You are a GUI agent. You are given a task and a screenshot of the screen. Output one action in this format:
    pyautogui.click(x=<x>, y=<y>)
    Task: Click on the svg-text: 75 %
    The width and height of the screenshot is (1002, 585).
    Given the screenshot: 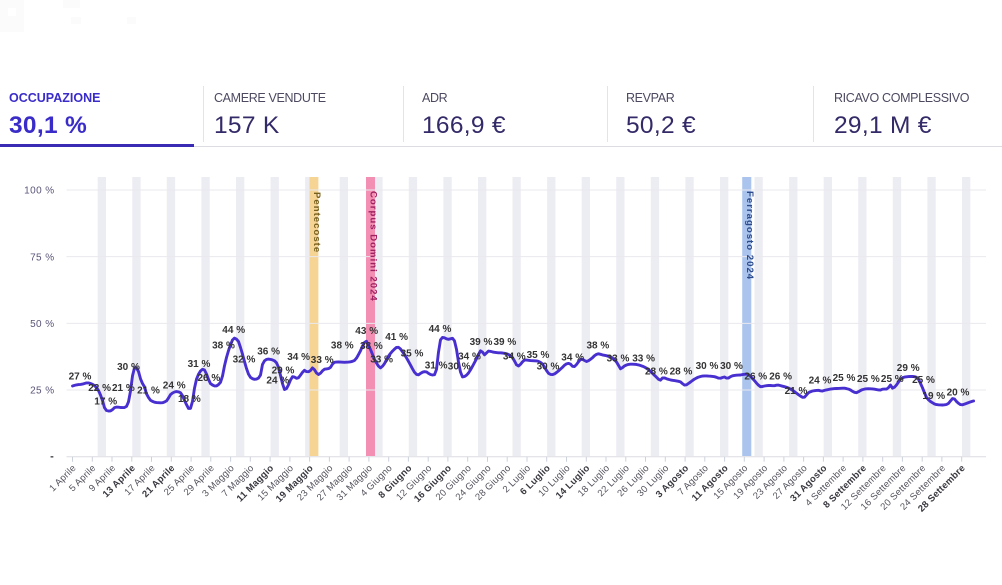 What is the action you would take?
    pyautogui.click(x=42, y=257)
    